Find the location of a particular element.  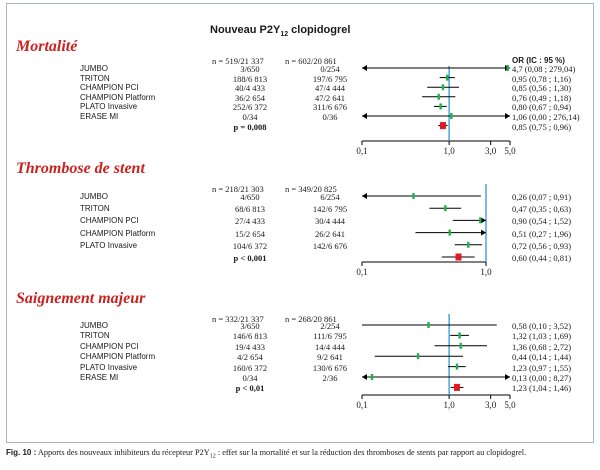

pooled-or-text: 0,60 (0,44 ; 0,81) is located at coordinates (542, 258).